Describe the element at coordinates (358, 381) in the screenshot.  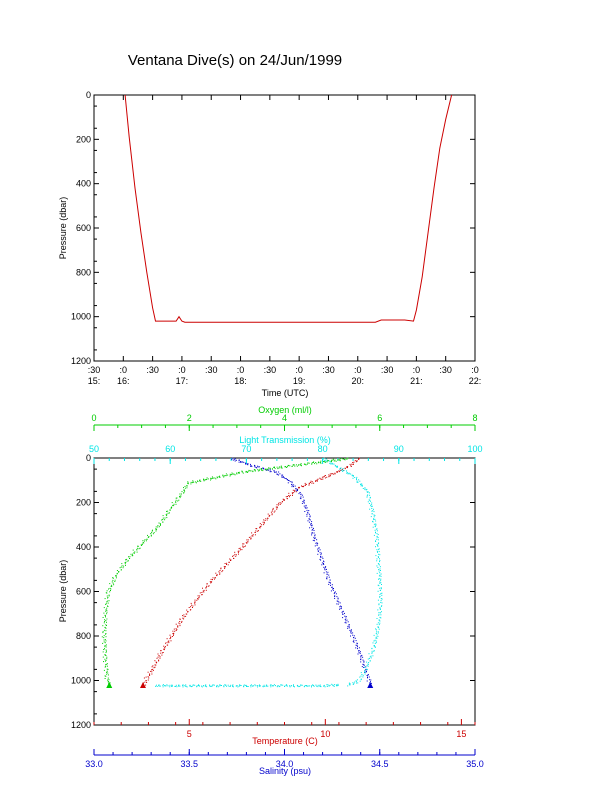
I see `top-x-tick-hour: 20:` at that location.